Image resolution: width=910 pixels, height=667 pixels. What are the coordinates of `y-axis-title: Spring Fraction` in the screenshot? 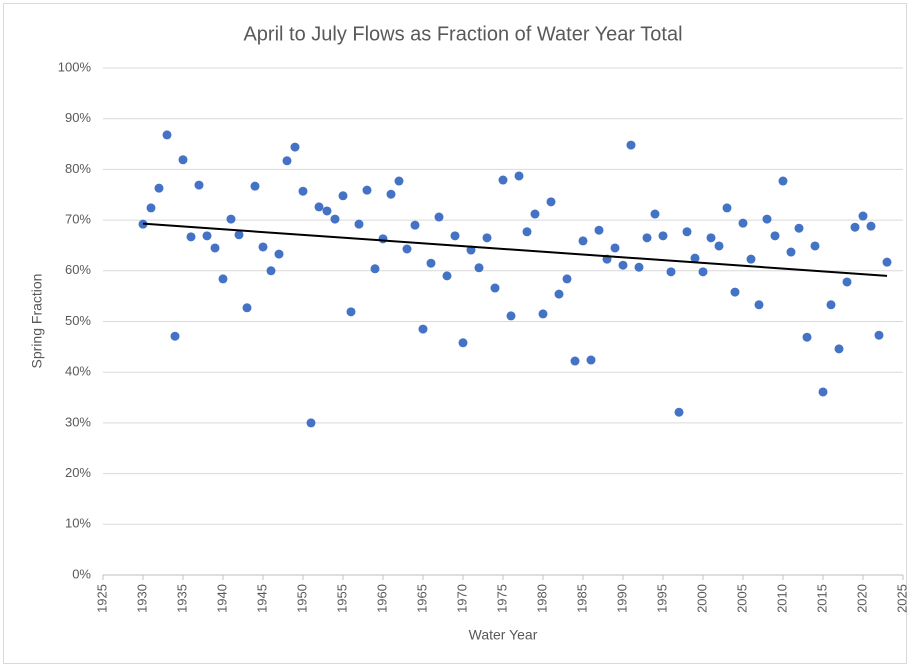 It's located at (37, 321).